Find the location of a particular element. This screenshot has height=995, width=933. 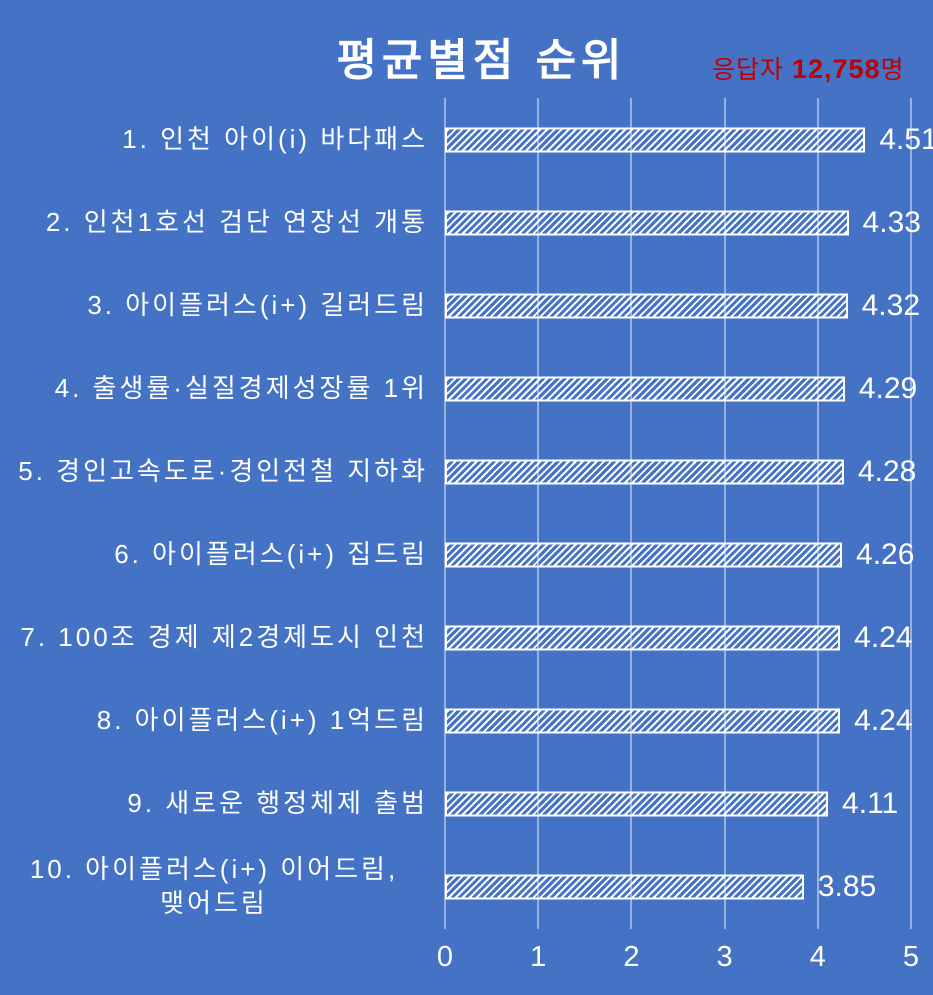

bar-row: 6. 아이플러스(i+) 집드림 4.26 is located at coordinates (466, 555).